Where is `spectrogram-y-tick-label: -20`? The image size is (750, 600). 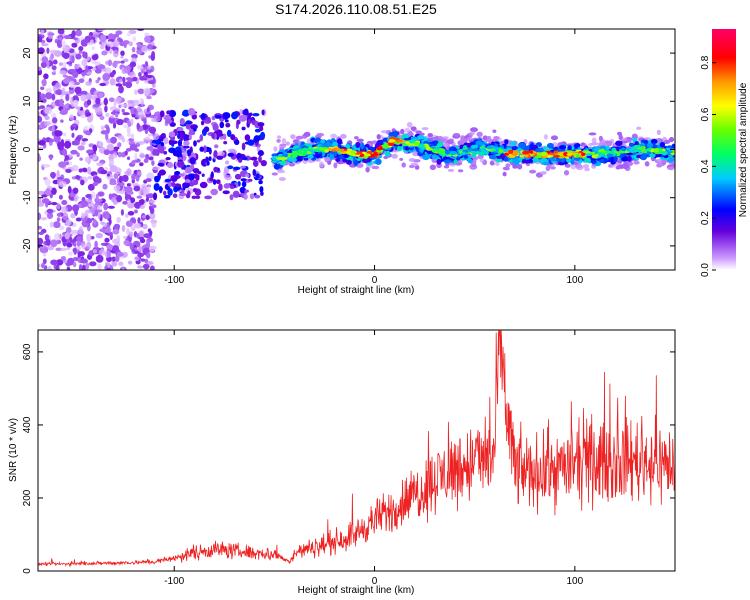
spectrogram-y-tick-label: -20 is located at coordinates (27, 245).